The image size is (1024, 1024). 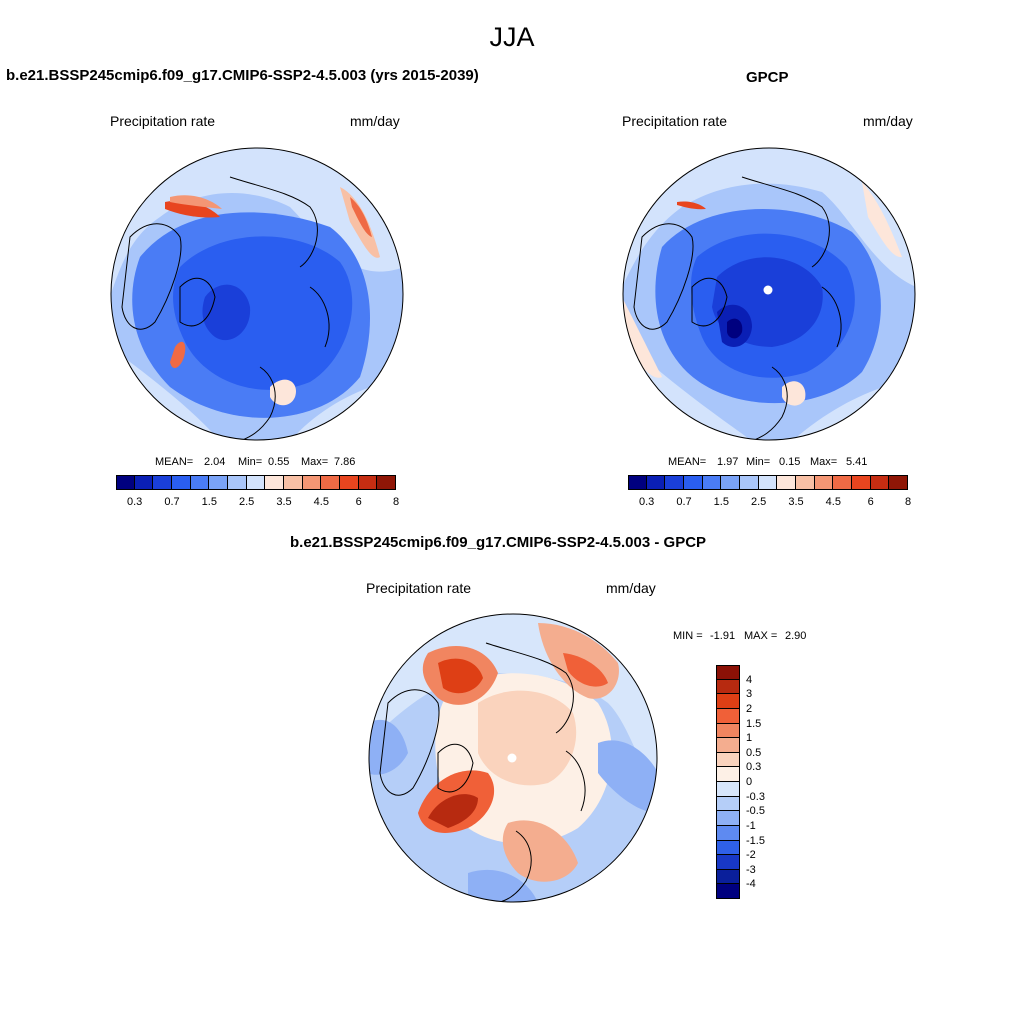 What do you see at coordinates (315, 462) in the screenshot?
I see `model-max-label: Max=` at bounding box center [315, 462].